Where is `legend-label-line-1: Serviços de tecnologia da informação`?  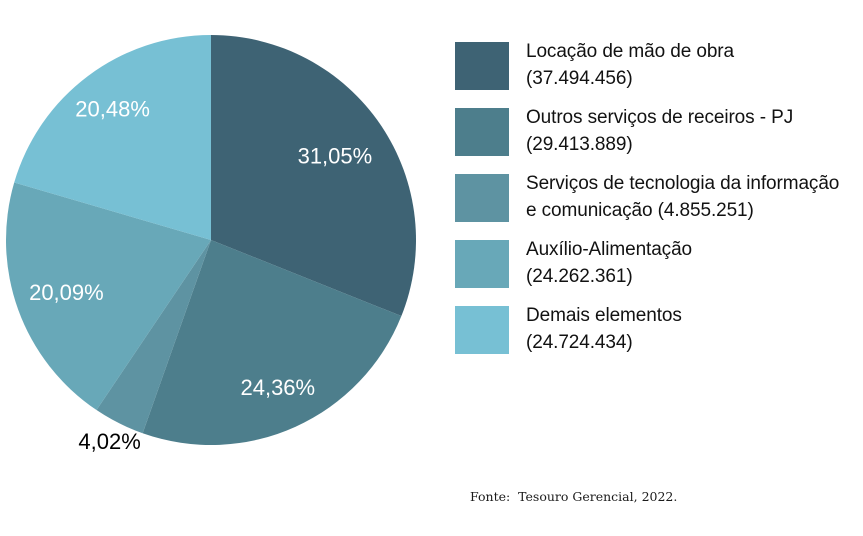 legend-label-line-1: Serviços de tecnologia da informação is located at coordinates (683, 183).